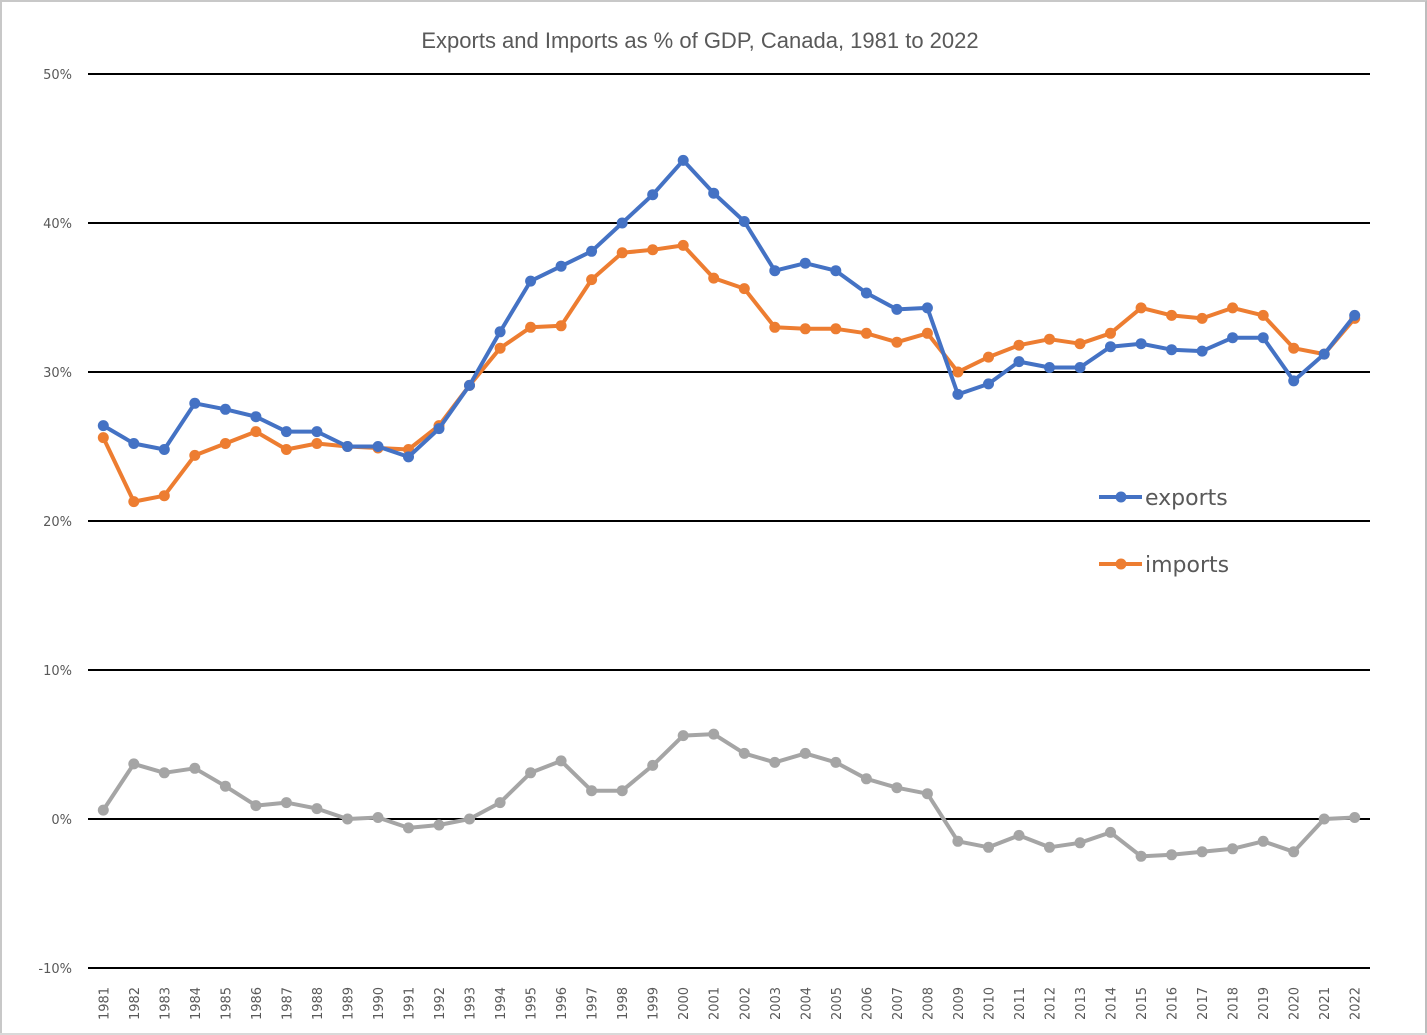  What do you see at coordinates (1234, 1003) in the screenshot?
I see `x-tick-label: 2018` at bounding box center [1234, 1003].